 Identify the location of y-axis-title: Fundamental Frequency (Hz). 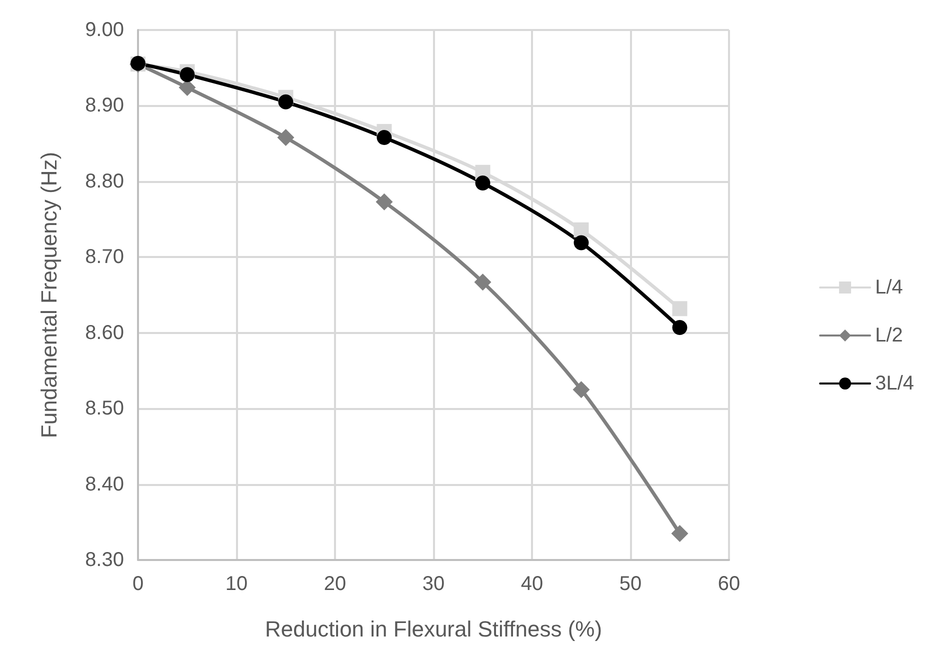
(49, 295).